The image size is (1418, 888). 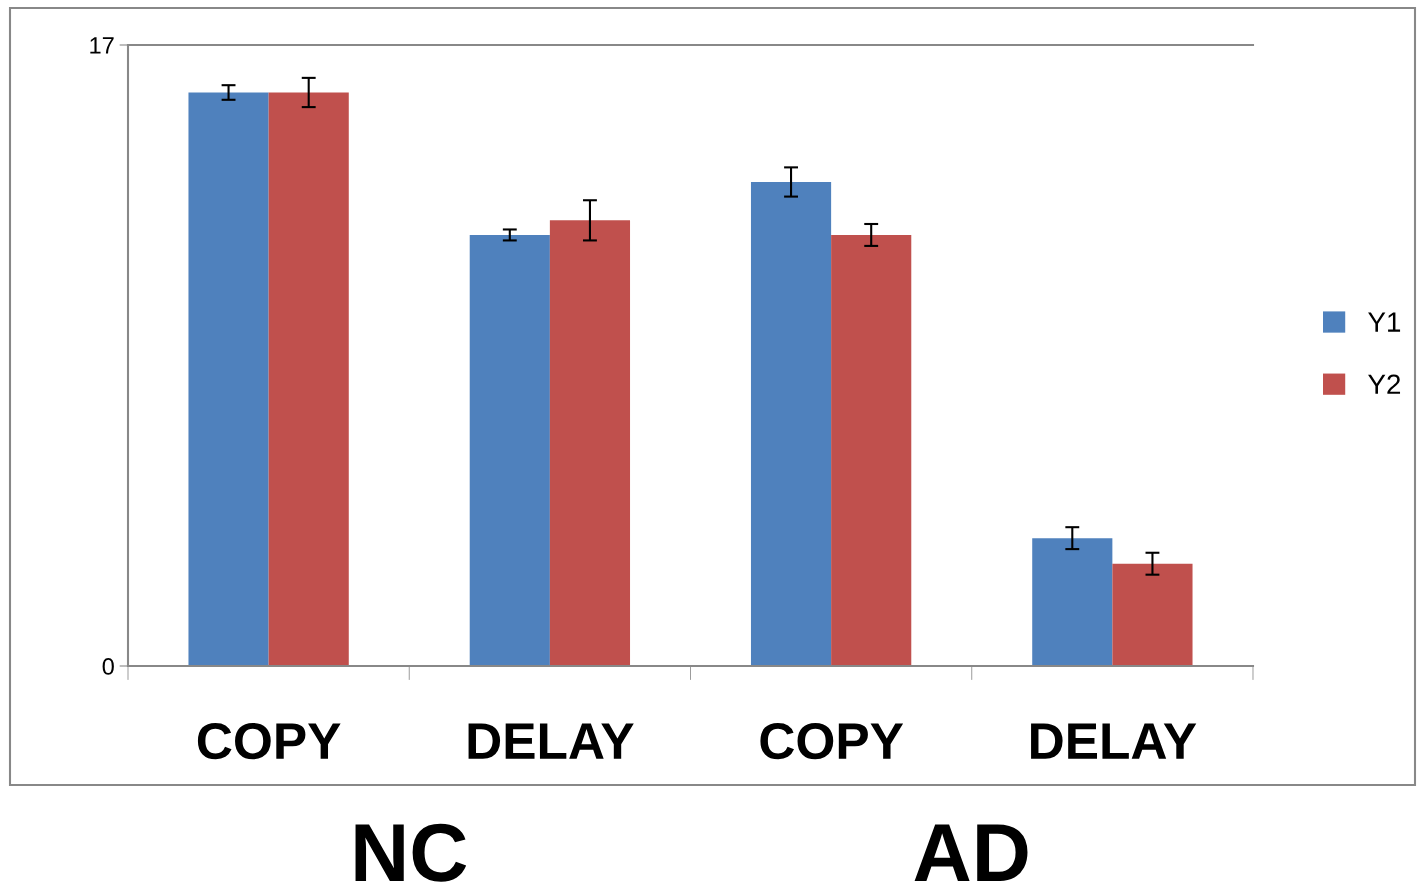 I want to click on text: NC, so click(x=411, y=852).